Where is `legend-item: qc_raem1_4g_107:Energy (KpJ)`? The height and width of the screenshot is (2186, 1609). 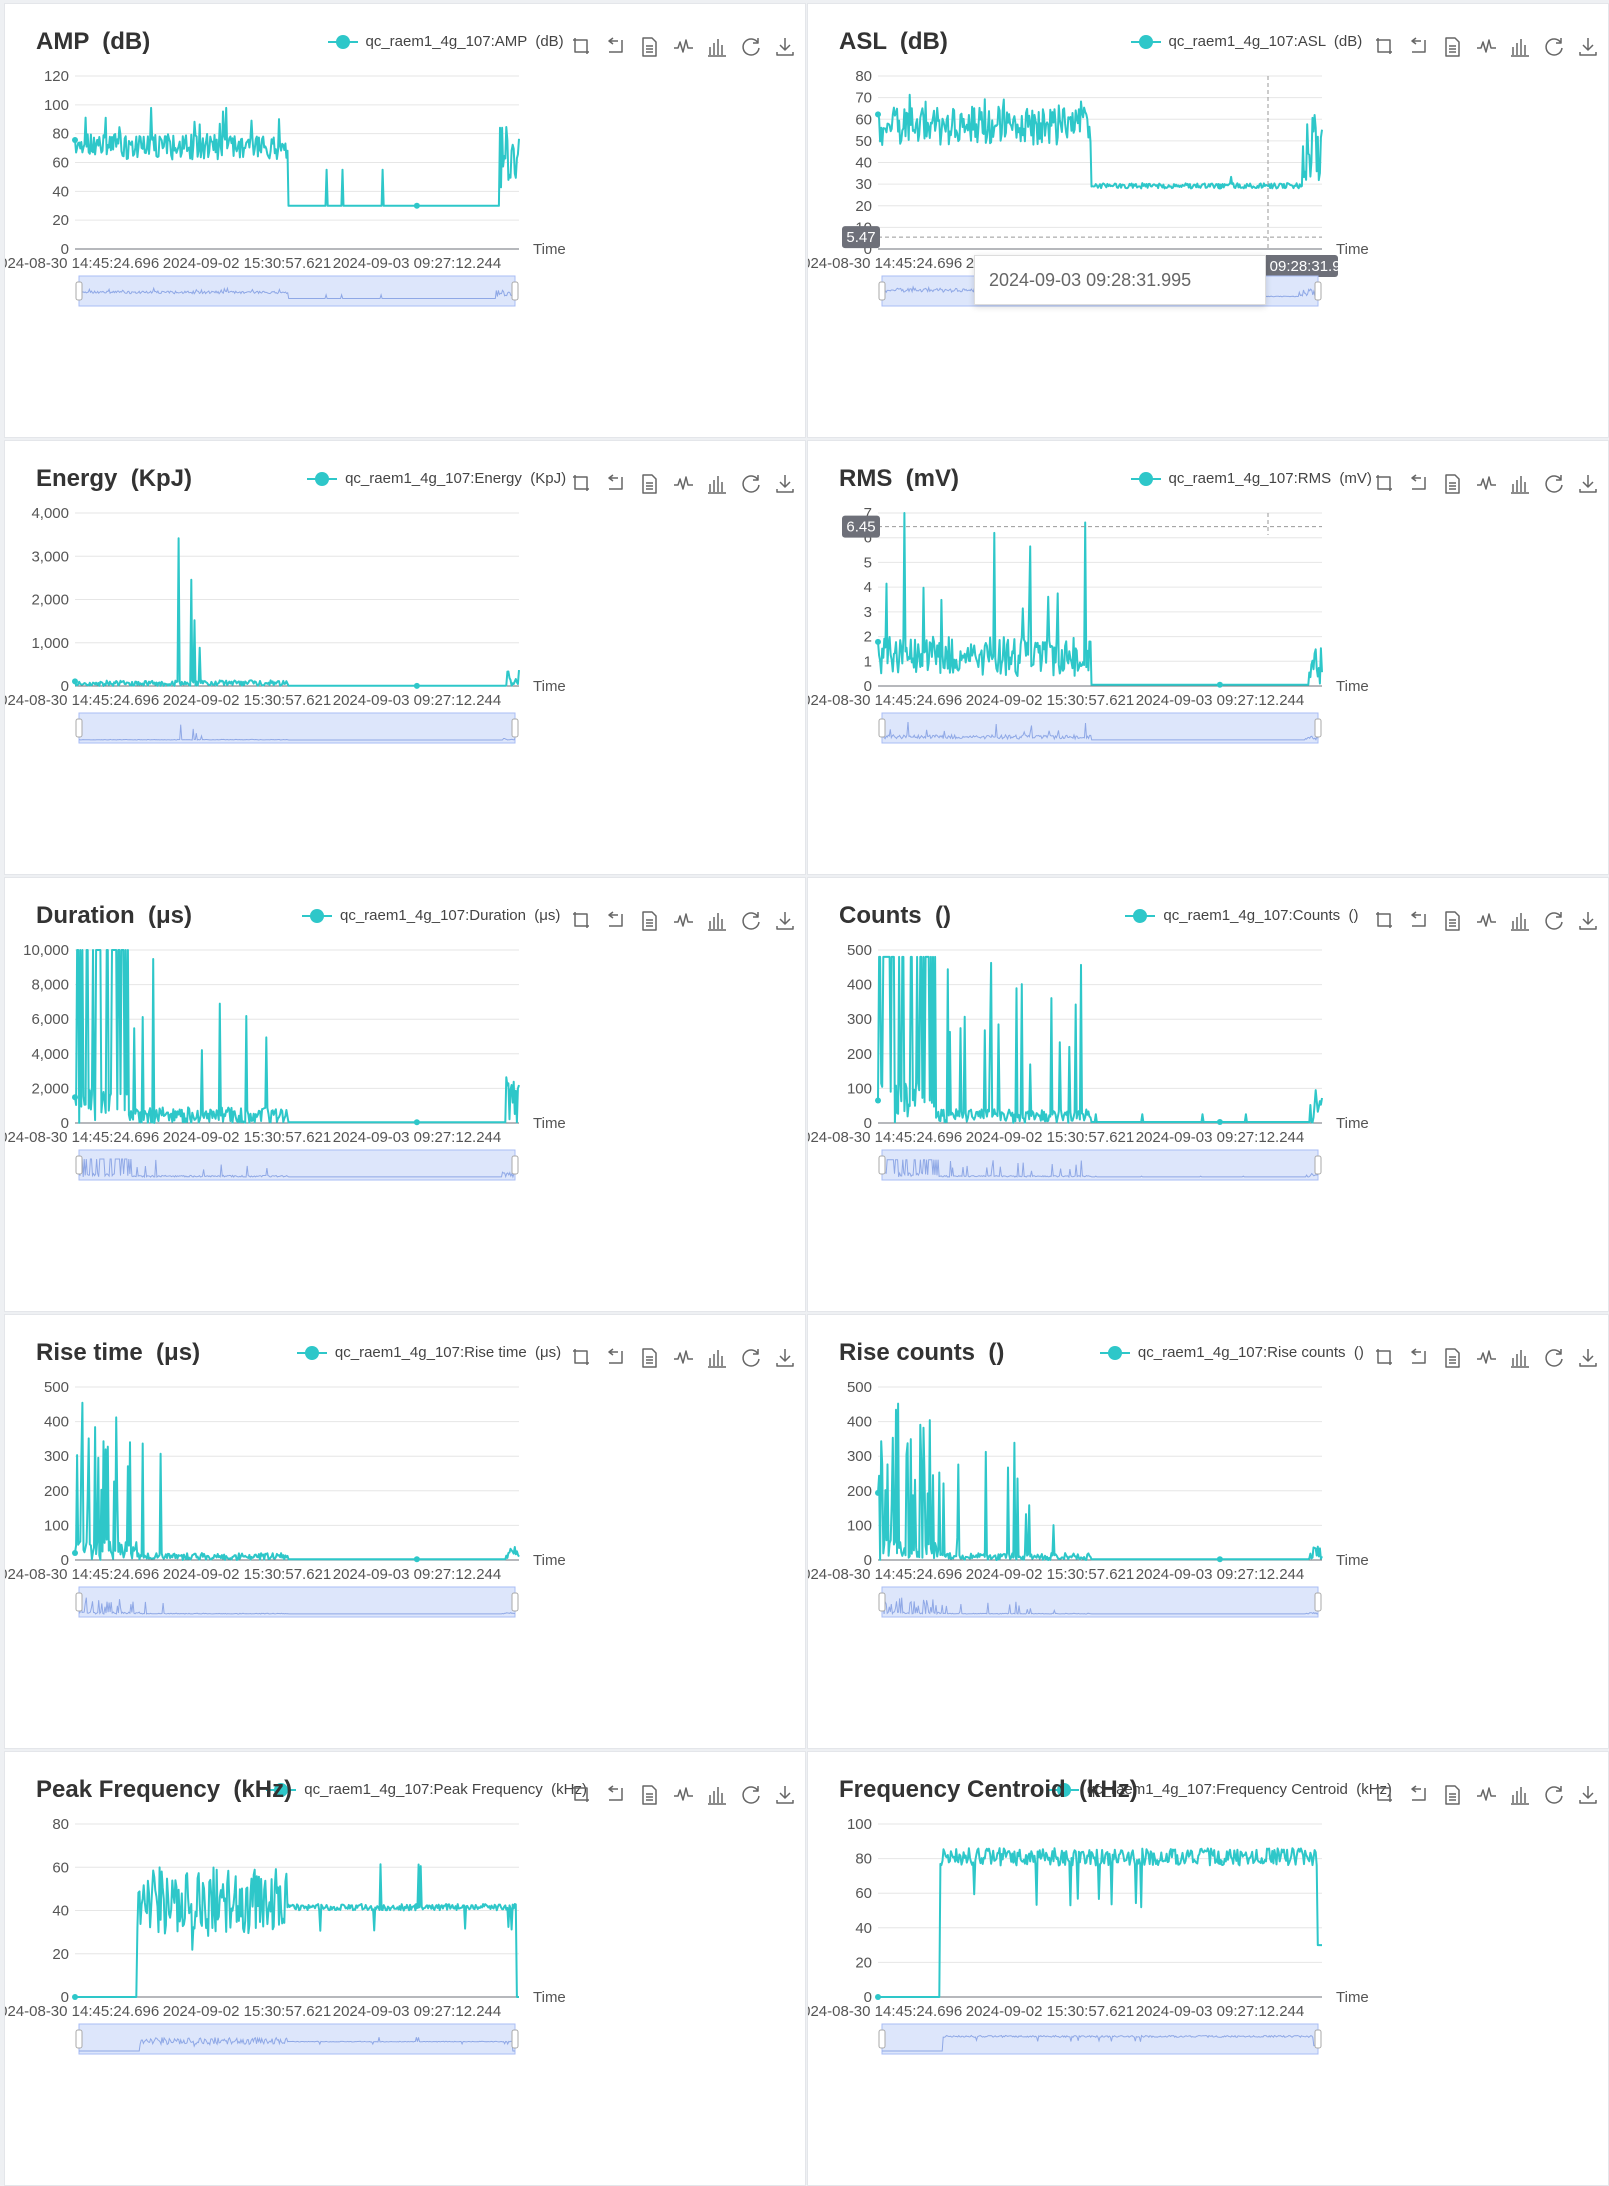 legend-item: qc_raem1_4g_107:Energy (KpJ) is located at coordinates (436, 478).